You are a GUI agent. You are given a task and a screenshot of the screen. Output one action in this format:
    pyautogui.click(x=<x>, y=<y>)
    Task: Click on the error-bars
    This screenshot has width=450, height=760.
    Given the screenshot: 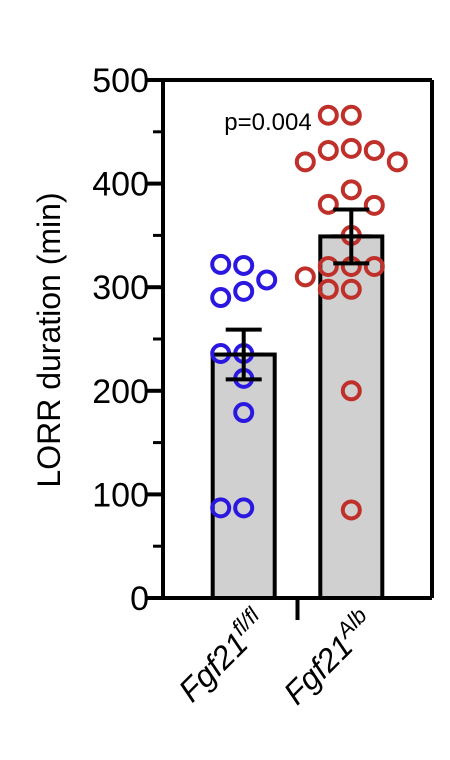 What is the action you would take?
    pyautogui.click(x=297, y=294)
    